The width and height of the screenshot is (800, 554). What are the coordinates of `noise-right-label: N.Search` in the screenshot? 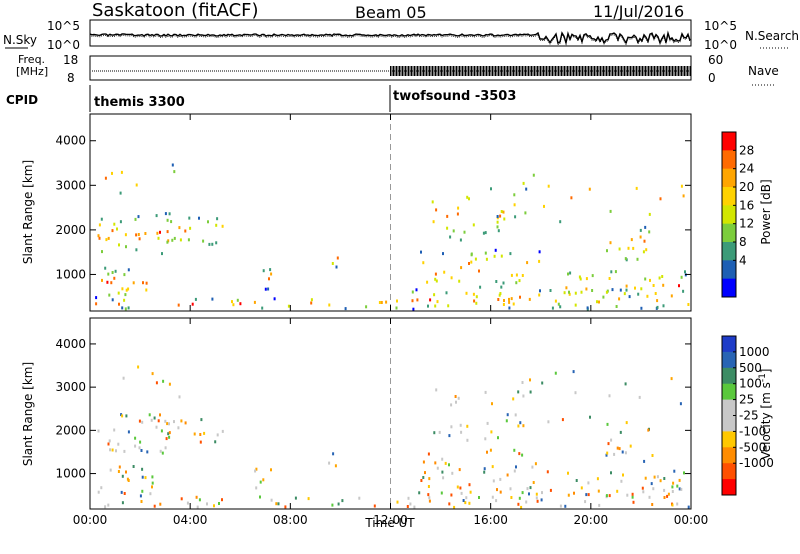 It's located at (772, 36).